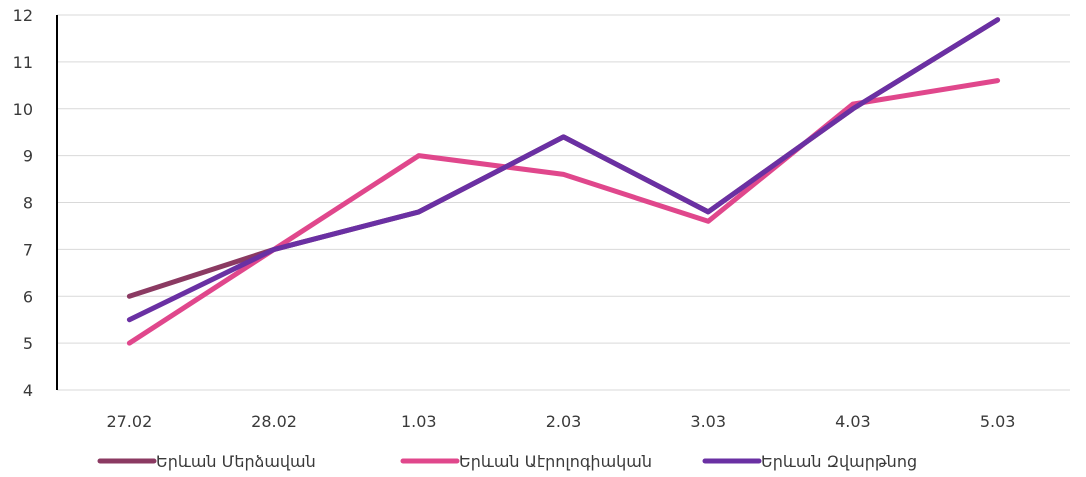 Image resolution: width=1086 pixels, height=477 pixels. What do you see at coordinates (236, 461) in the screenshot?
I see `legend-label-1: Երևան Մերձավան` at bounding box center [236, 461].